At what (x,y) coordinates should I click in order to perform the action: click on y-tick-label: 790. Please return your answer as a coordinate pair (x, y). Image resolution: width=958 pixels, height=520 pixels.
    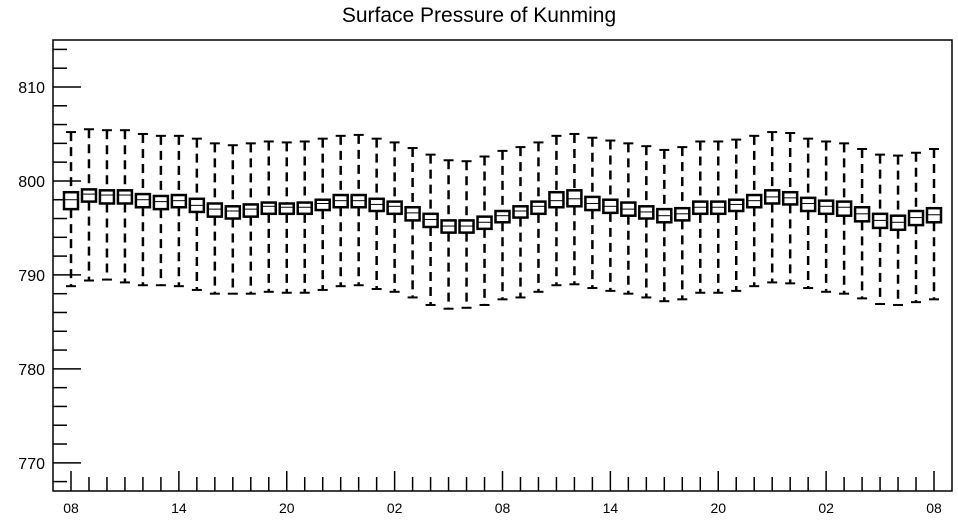
    Looking at the image, I should click on (31, 276).